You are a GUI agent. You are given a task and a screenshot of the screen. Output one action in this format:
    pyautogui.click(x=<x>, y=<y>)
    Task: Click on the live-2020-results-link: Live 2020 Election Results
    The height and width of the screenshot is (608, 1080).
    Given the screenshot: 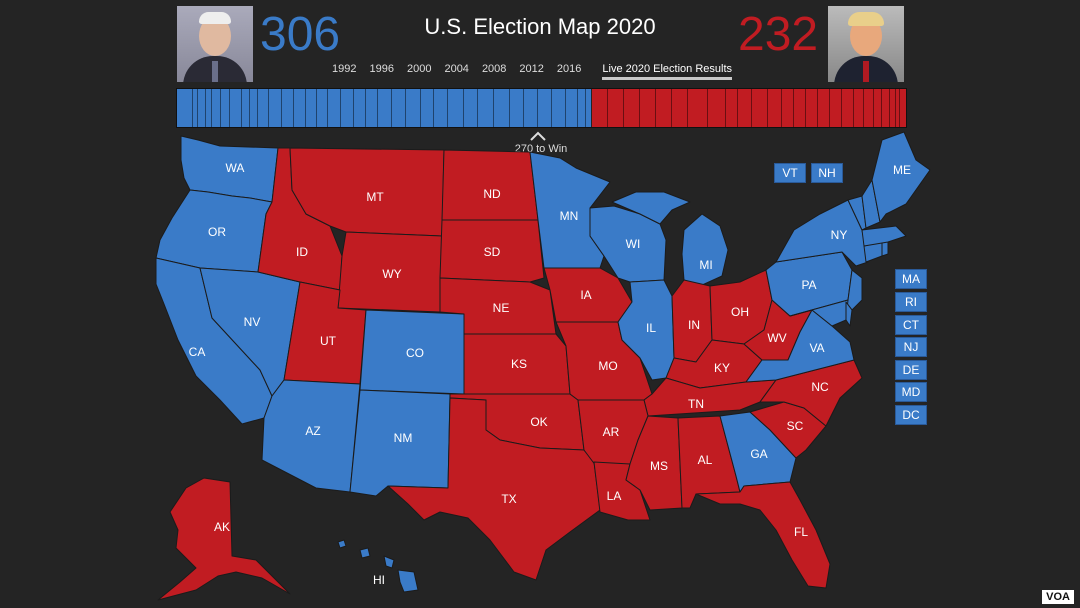 What is the action you would take?
    pyautogui.click(x=667, y=71)
    